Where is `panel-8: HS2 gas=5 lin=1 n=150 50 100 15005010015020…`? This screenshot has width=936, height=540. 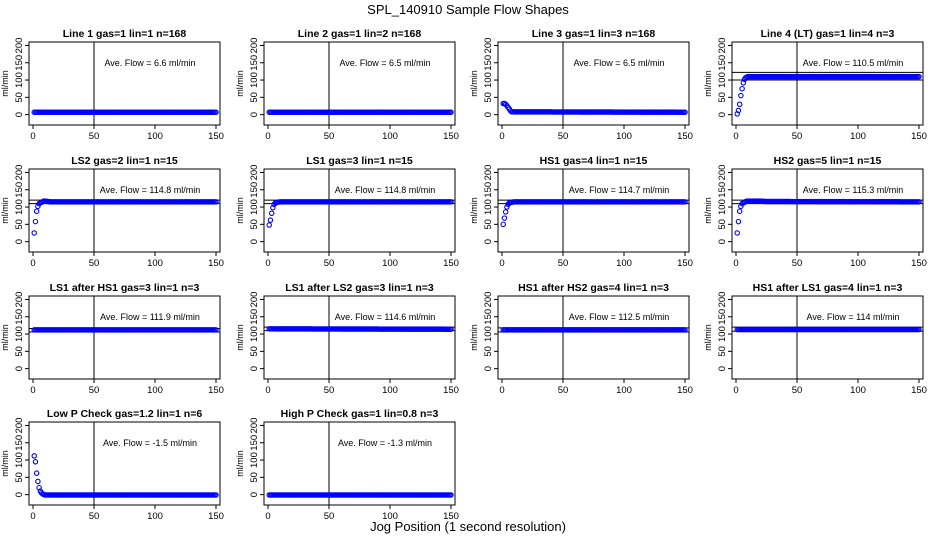
panel-8: HS2 gas=5 lin=1 n=150 50 100 15005010015020… is located at coordinates (815, 212).